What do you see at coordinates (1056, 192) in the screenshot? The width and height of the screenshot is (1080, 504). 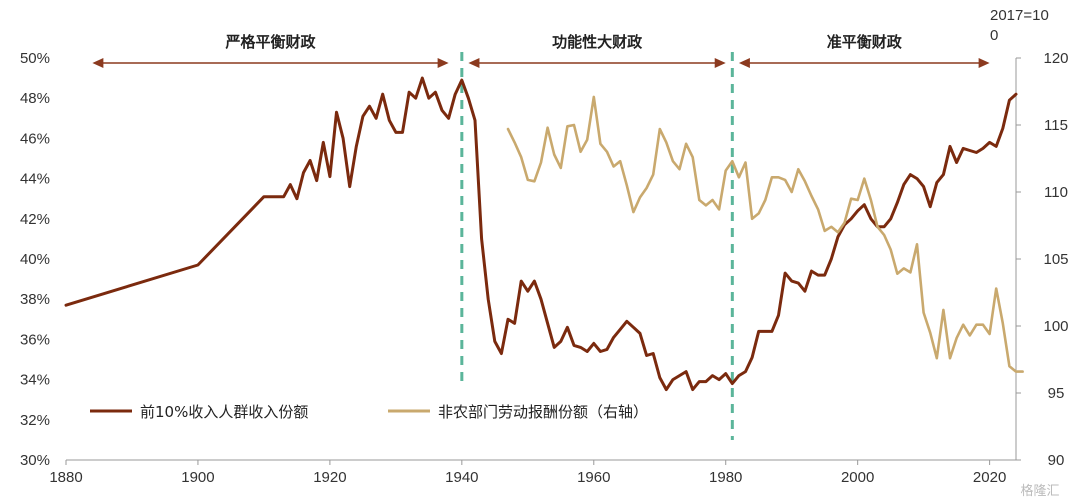 I see `y-right-tick-label: 110` at bounding box center [1056, 192].